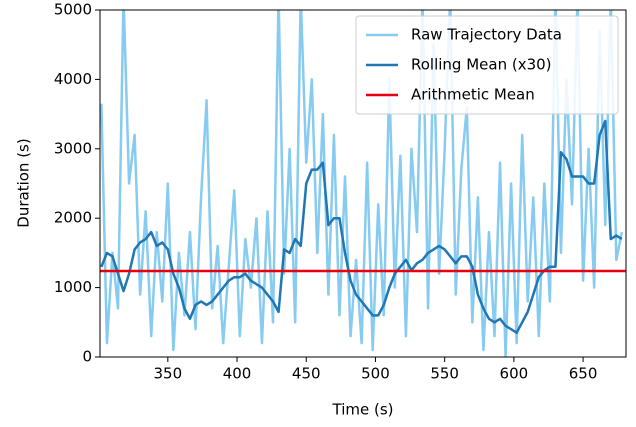 Image resolution: width=636 pixels, height=427 pixels. I want to click on legend-label: Arithmetic Mean, so click(473, 95).